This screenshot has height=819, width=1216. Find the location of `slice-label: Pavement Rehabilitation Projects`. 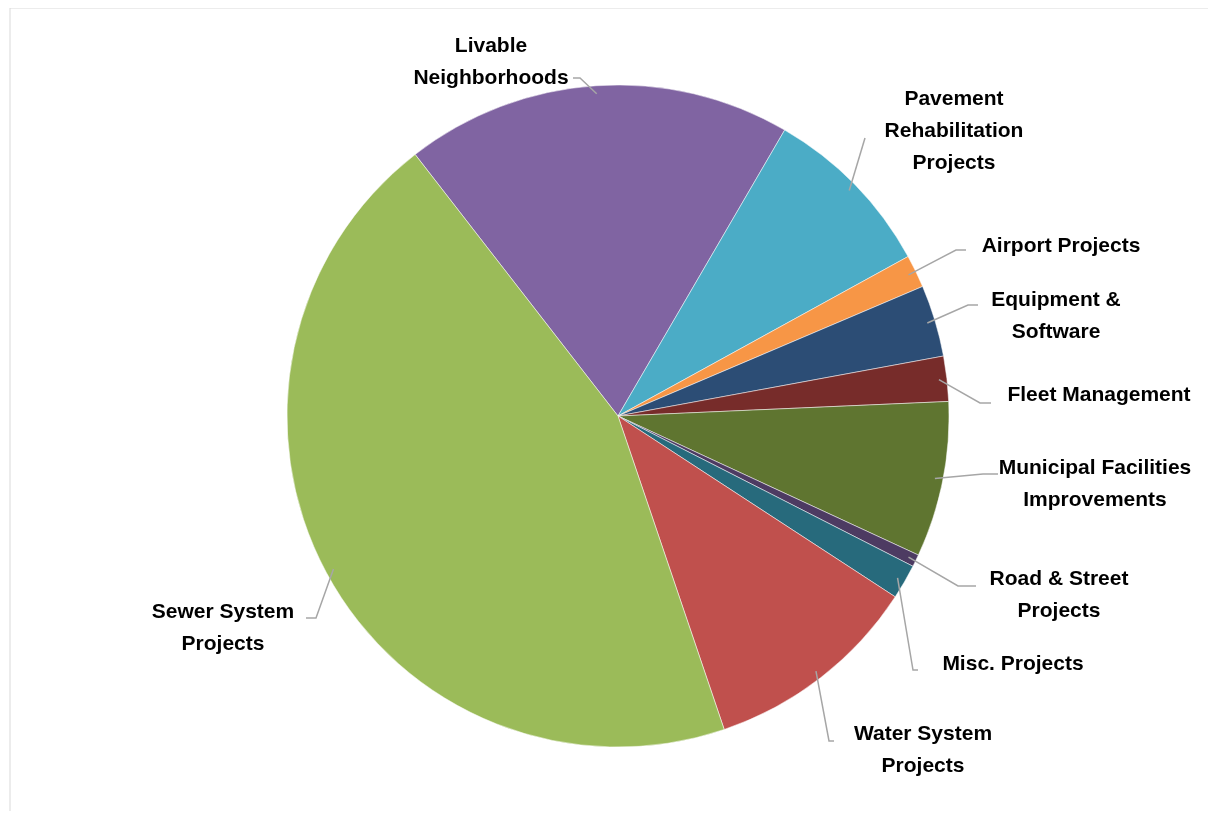

slice-label: Pavement Rehabilitation Projects is located at coordinates (954, 129).